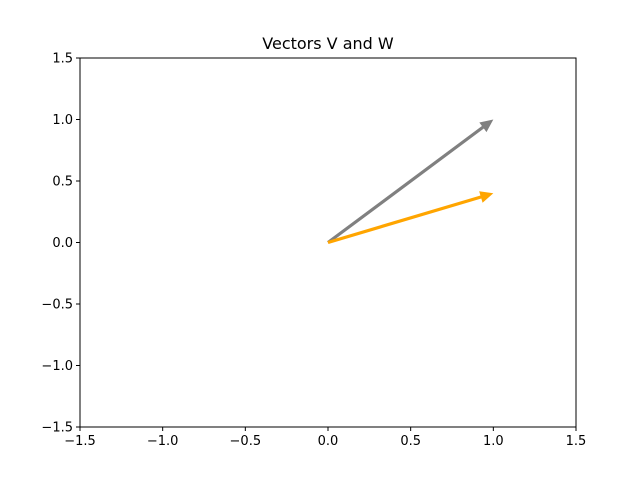  Describe the element at coordinates (62, 59) in the screenshot. I see `y-tick-label: 1.5` at that location.